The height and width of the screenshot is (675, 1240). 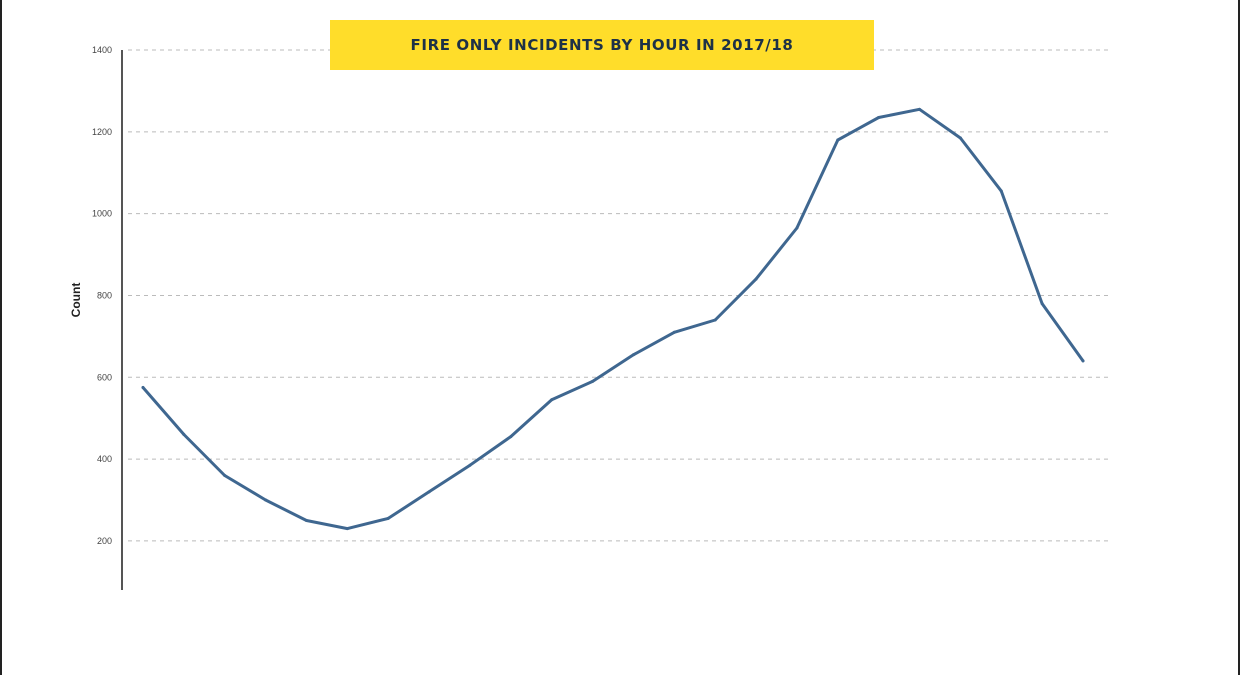 I want to click on chart-title: FIRE ONLY INCIDENTS BY HOUR IN 2017/18, so click(x=602, y=45).